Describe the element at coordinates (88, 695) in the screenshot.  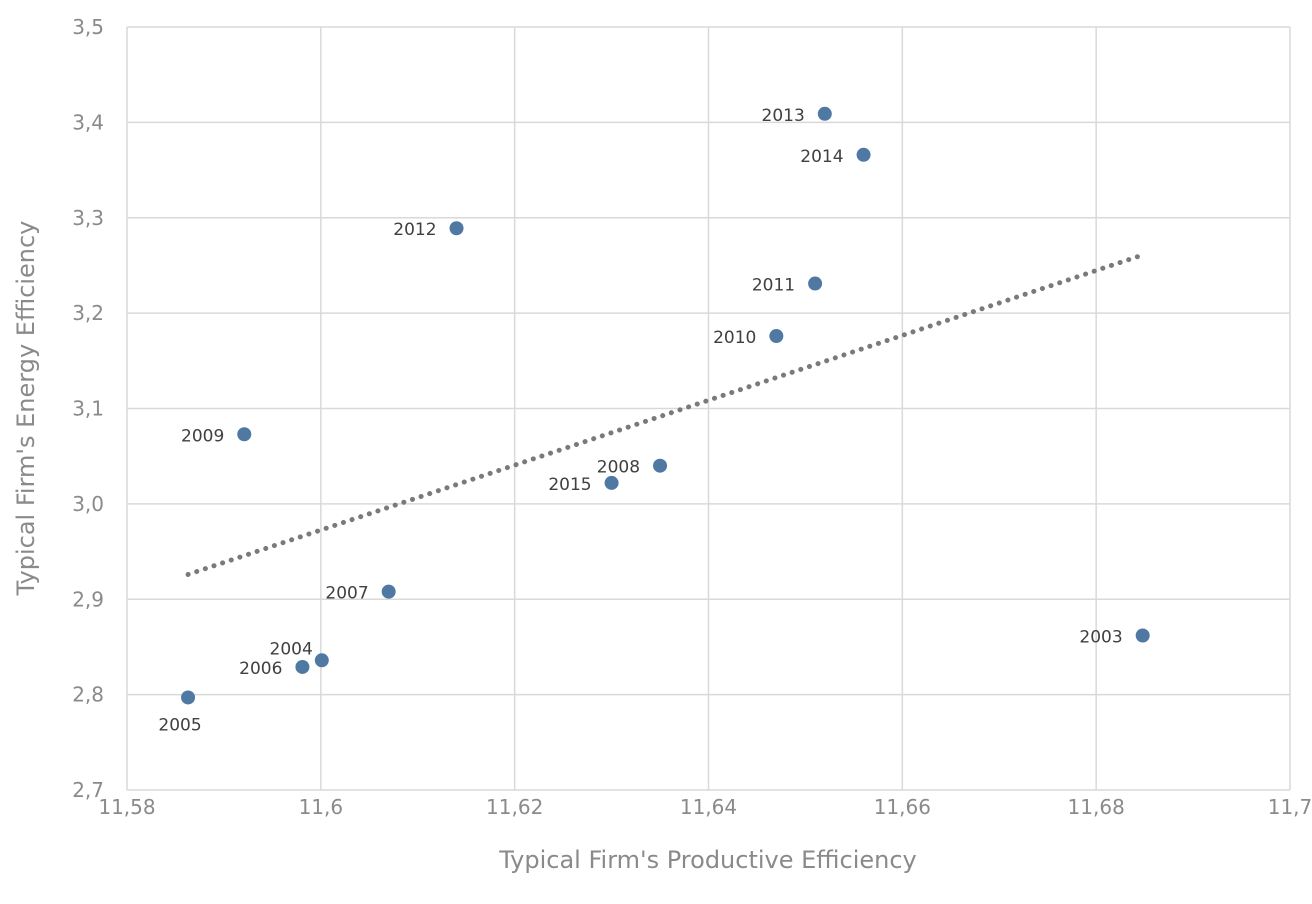
I see `y-tick-label: 2,8` at that location.